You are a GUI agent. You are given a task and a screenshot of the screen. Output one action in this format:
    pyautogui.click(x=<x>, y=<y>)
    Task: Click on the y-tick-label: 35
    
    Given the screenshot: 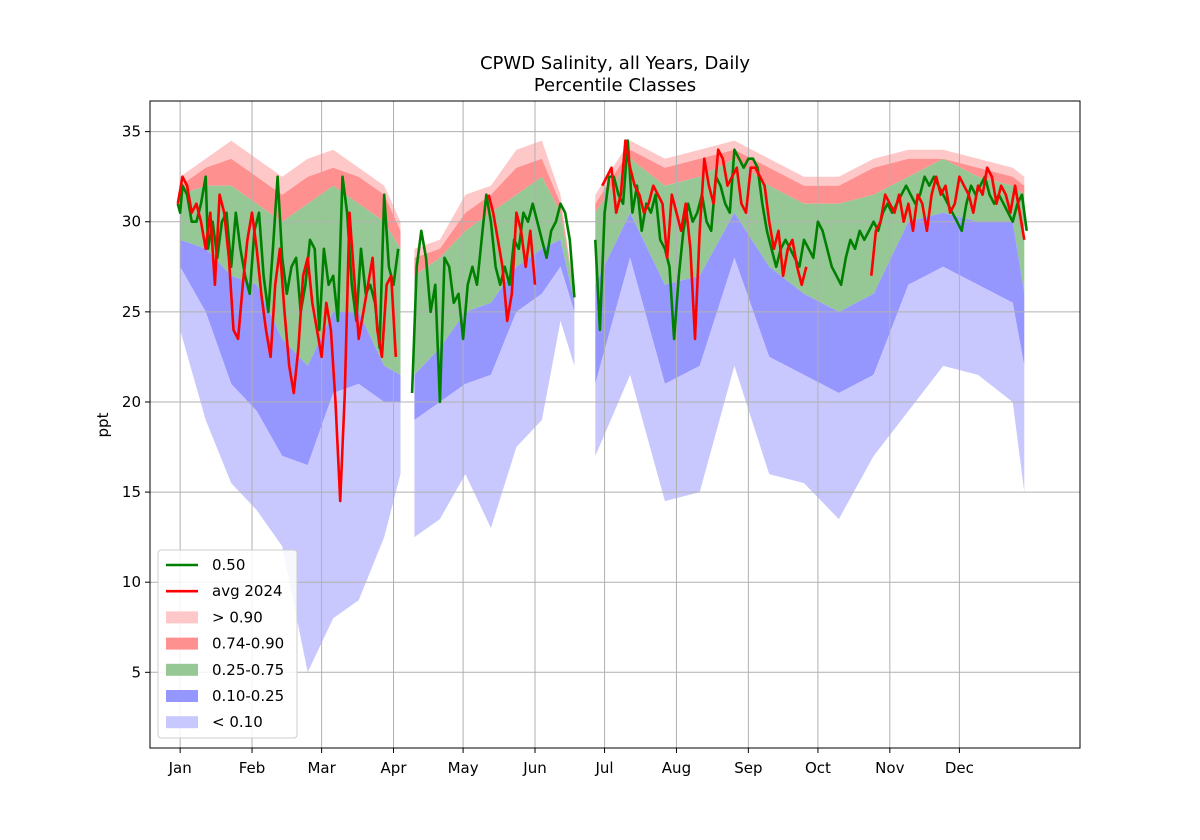 What is the action you would take?
    pyautogui.click(x=131, y=132)
    